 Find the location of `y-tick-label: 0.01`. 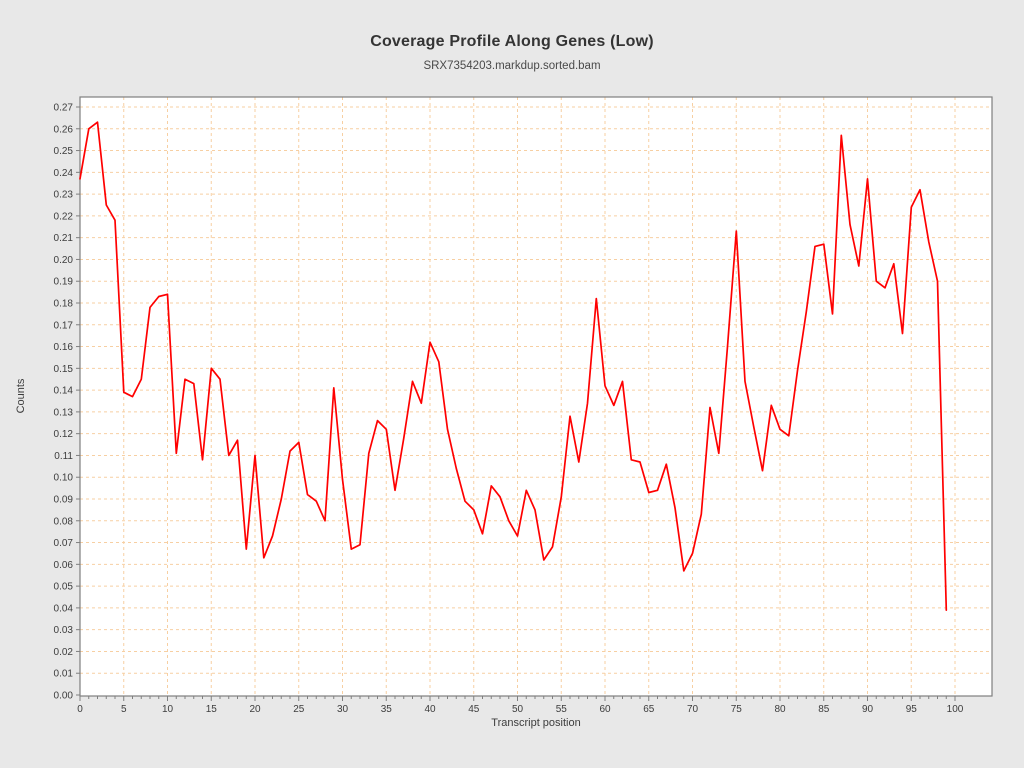

y-tick-label: 0.01 is located at coordinates (64, 674).